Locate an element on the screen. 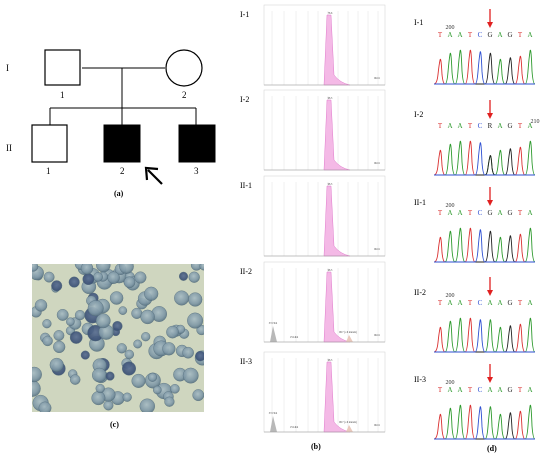 Image resolution: width=550 pixels, height=458 pixels. proband-arrow-icon is located at coordinates (153, 175).